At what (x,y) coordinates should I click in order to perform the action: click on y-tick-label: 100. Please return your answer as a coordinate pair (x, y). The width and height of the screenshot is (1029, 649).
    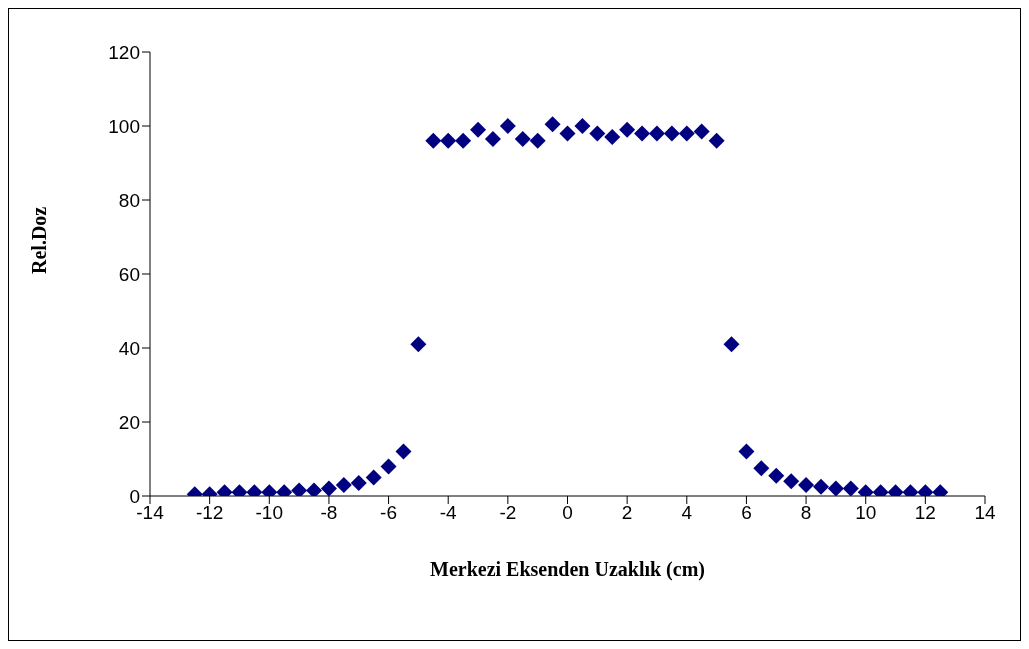
    Looking at the image, I should click on (124, 126).